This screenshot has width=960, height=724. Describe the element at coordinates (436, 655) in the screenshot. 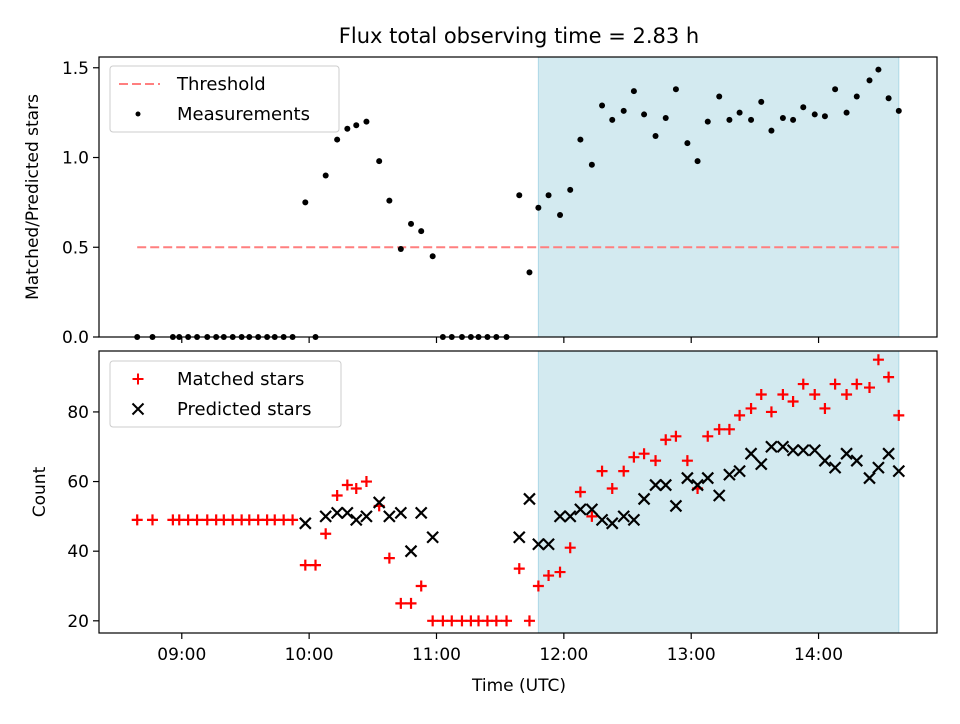

I see `x-tick-label: 11:00` at that location.